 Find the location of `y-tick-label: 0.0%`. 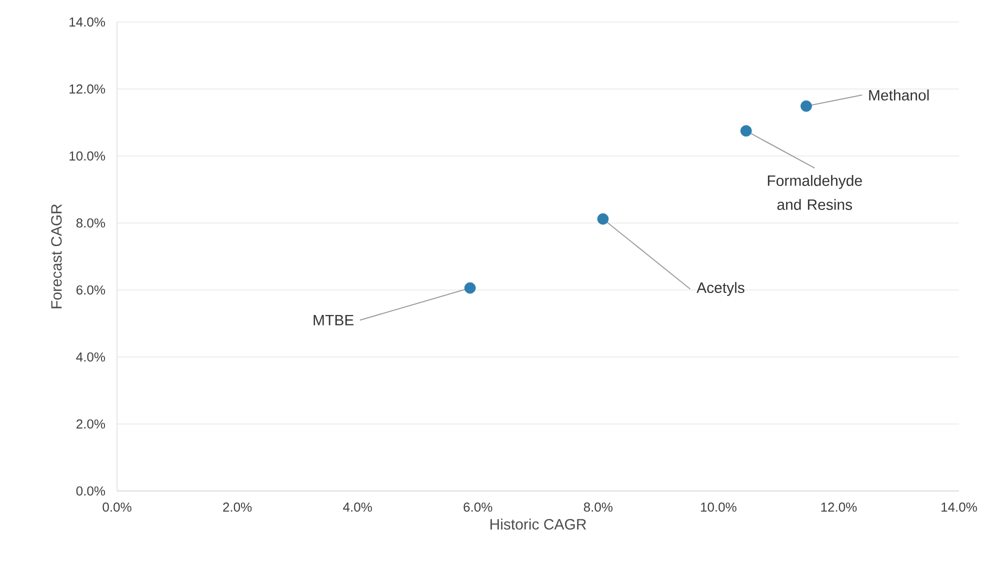

y-tick-label: 0.0% is located at coordinates (91, 491).